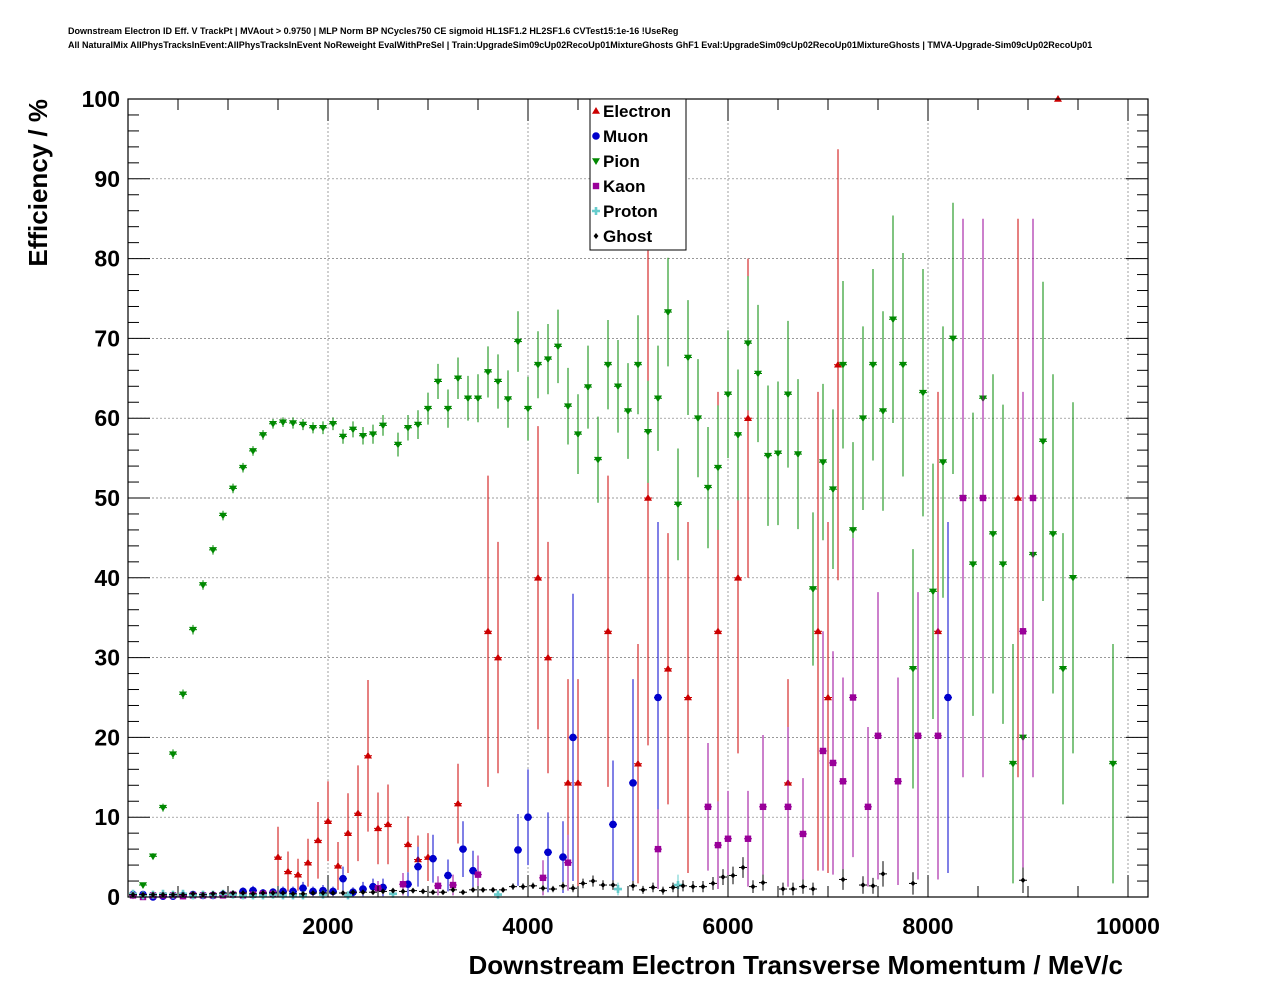 This screenshot has height=996, width=1276. Describe the element at coordinates (107, 817) in the screenshot. I see `y-tick-label: 10` at that location.